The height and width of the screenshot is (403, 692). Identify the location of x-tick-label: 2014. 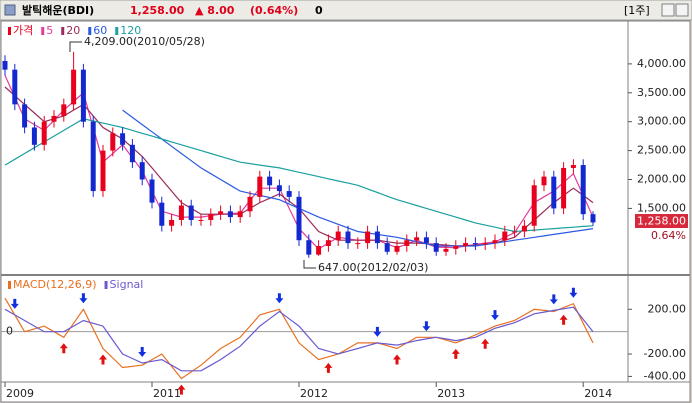
(598, 393).